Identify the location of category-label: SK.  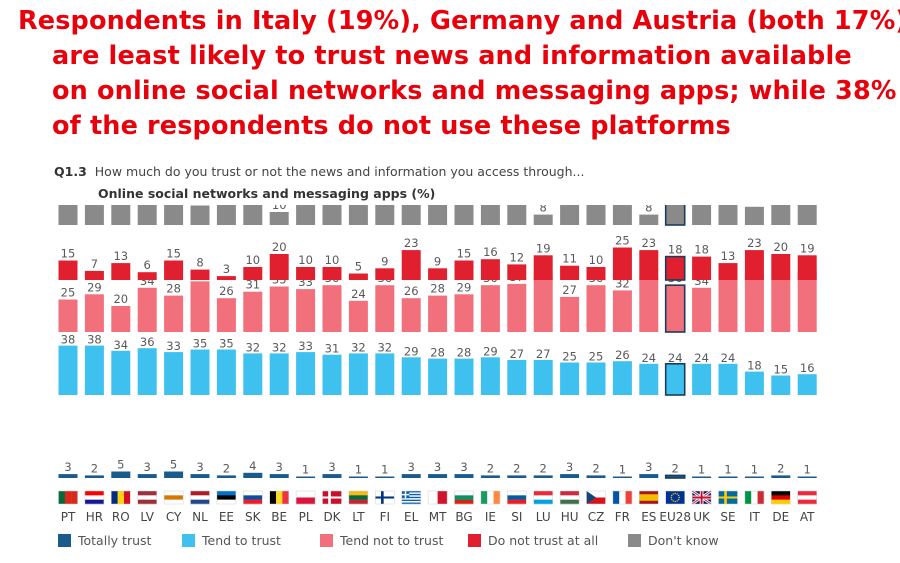
(253, 517).